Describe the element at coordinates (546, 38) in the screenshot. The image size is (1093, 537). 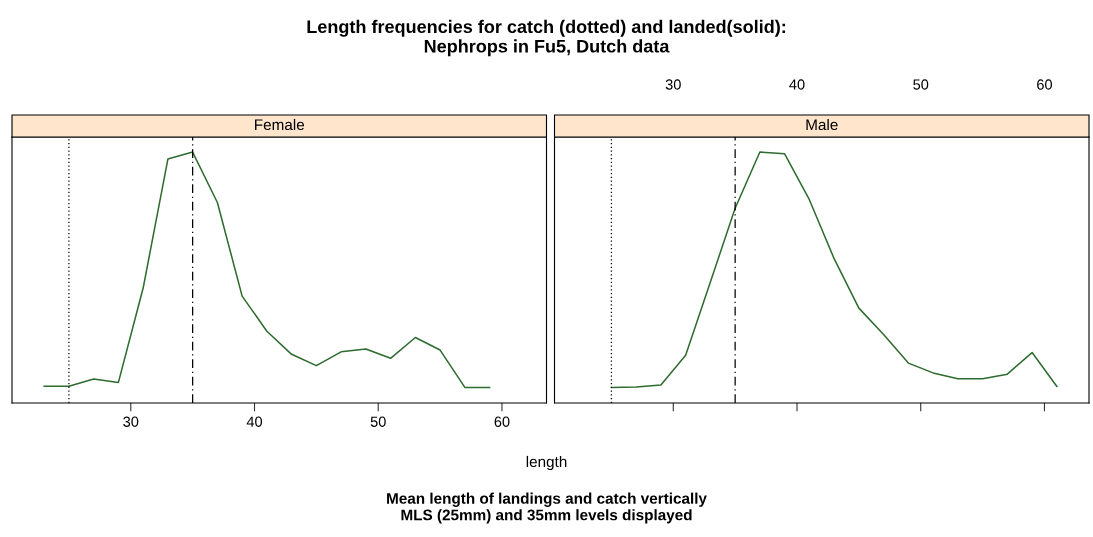
I see `text: Length frequencies for catch (dotted) and landed(solid): Nephrops in Fu5, Dutch data` at that location.